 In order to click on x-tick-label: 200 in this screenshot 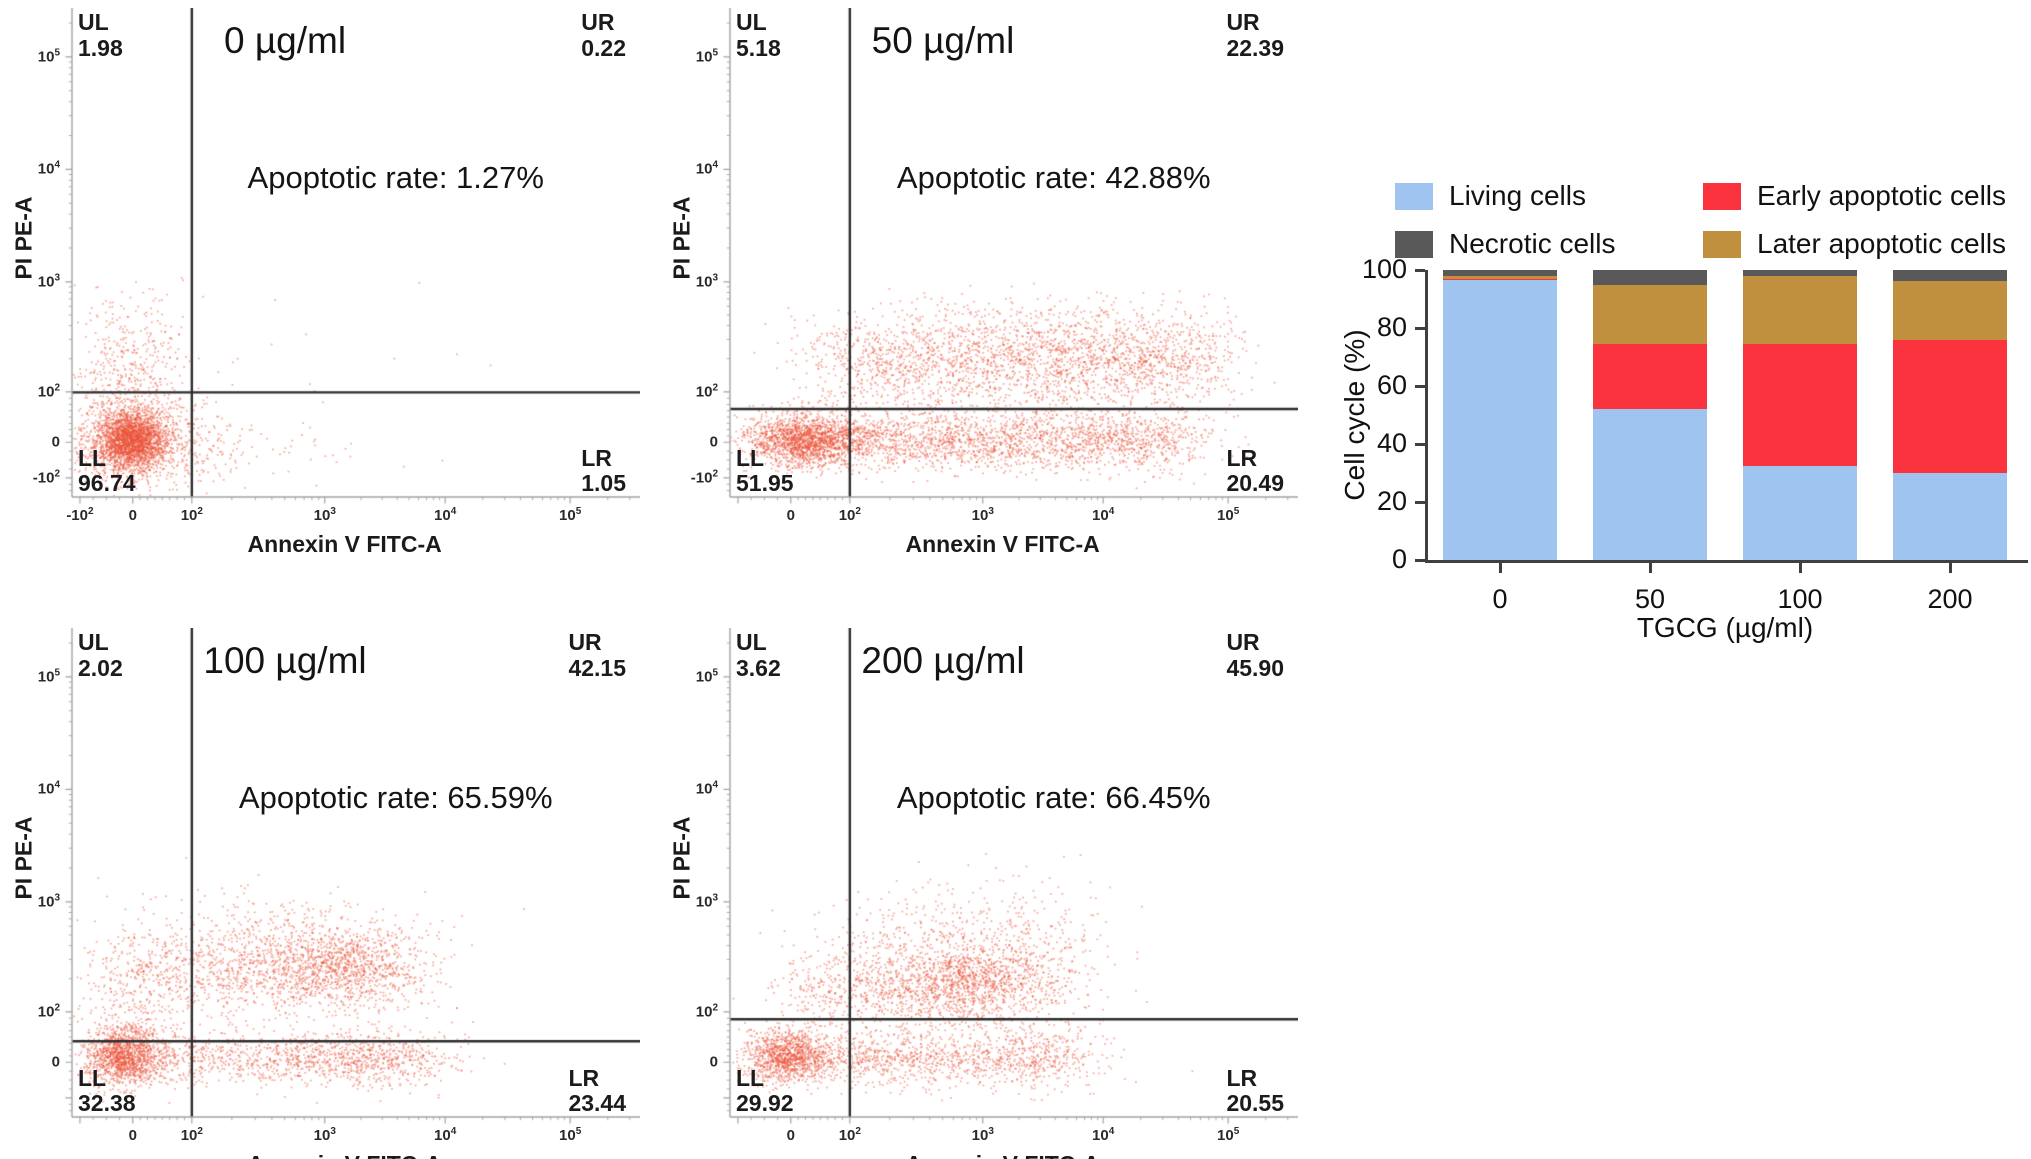, I will do `click(1950, 599)`.